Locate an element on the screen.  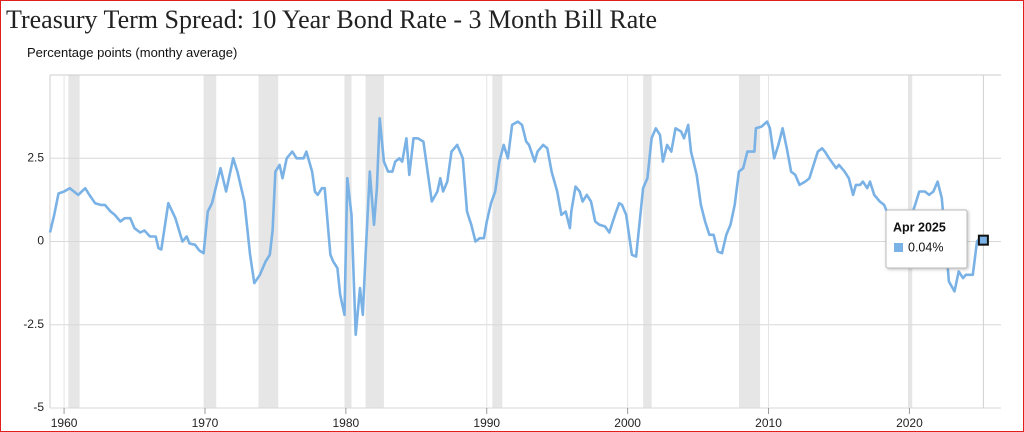
y-tick-label: -5 is located at coordinates (38, 407).